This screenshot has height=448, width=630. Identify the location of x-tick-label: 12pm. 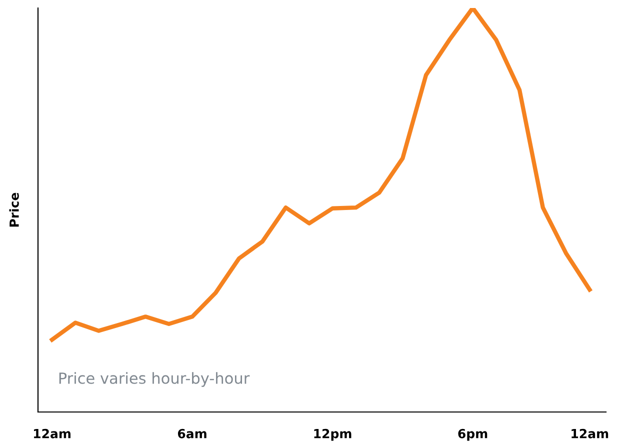
(333, 434).